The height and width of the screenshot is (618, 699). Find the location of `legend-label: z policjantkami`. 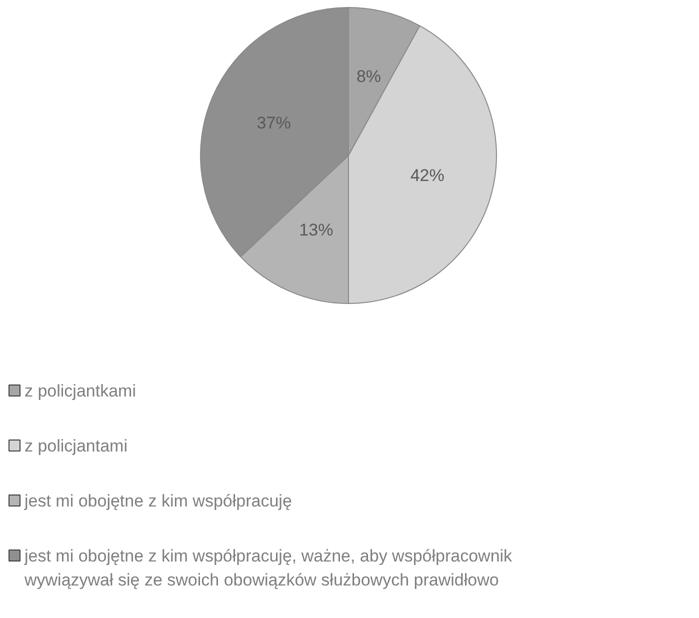

legend-label: z policjantkami is located at coordinates (80, 391).